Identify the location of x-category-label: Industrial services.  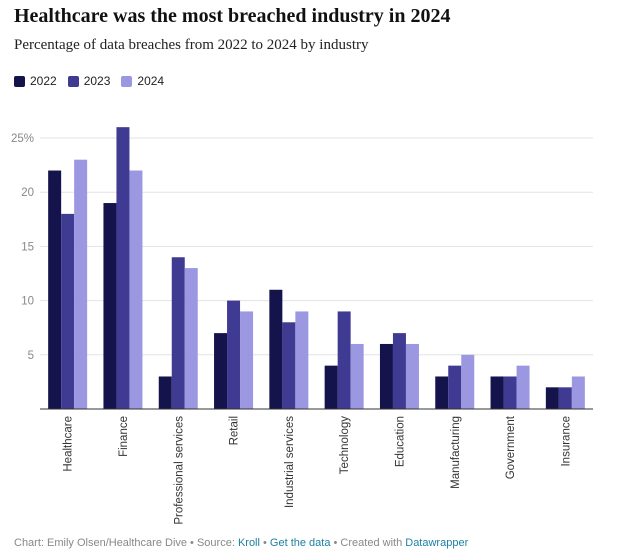
(290, 462).